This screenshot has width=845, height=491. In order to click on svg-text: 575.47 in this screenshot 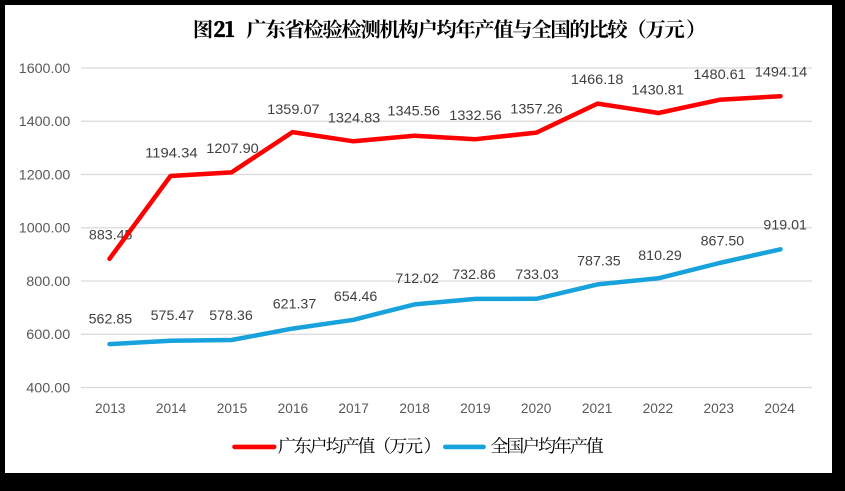, I will do `click(173, 315)`.